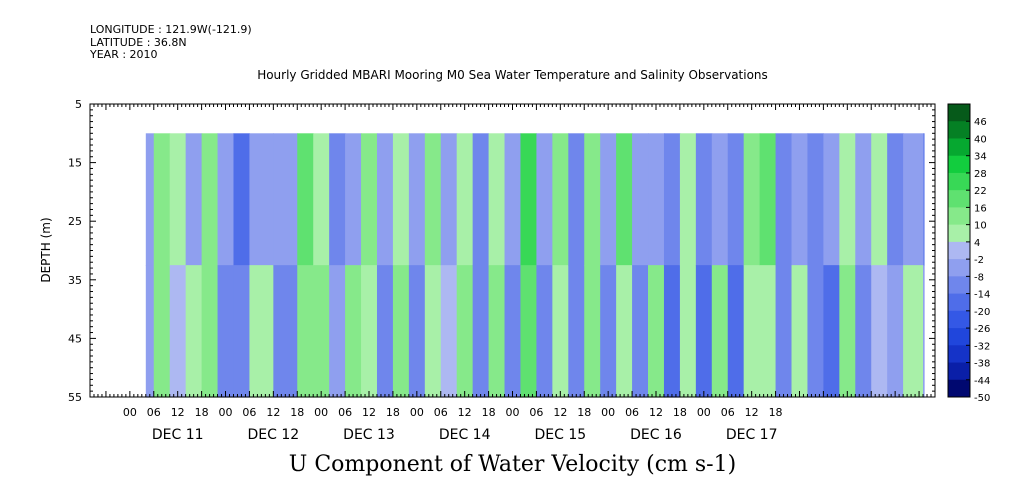 The image size is (1009, 504). I want to click on colorbar-label: -44, so click(982, 381).